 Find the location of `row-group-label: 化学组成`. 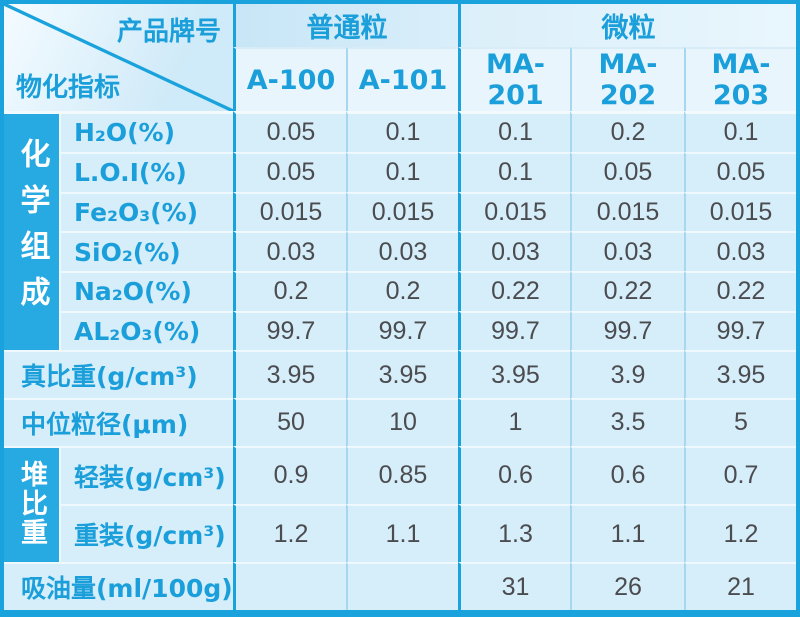

row-group-label: 化学组成 is located at coordinates (32, 230).